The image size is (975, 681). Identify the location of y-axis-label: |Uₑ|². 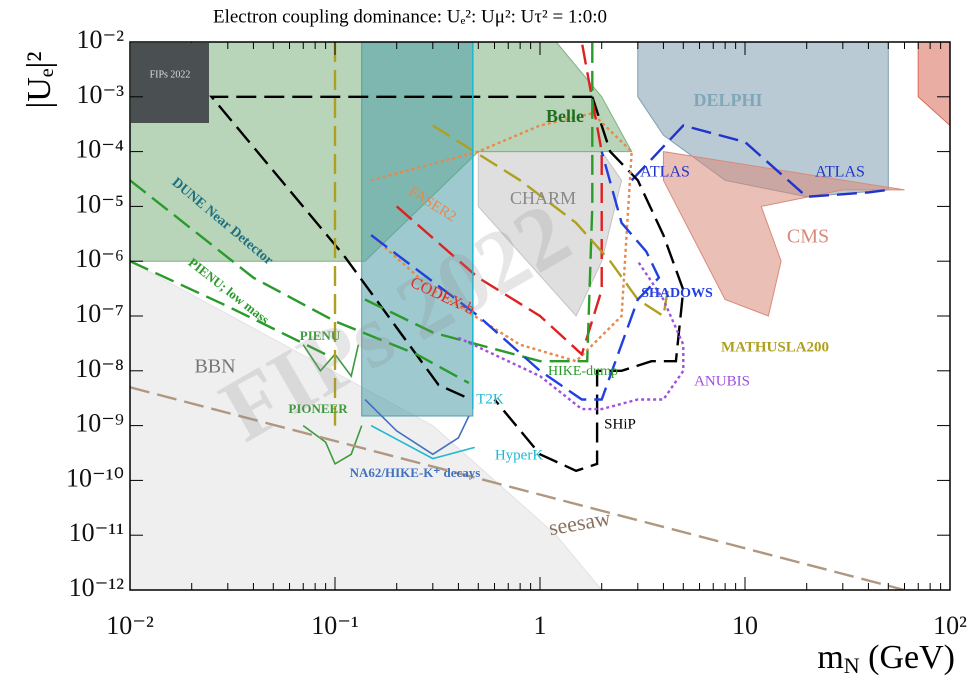
(39, 79).